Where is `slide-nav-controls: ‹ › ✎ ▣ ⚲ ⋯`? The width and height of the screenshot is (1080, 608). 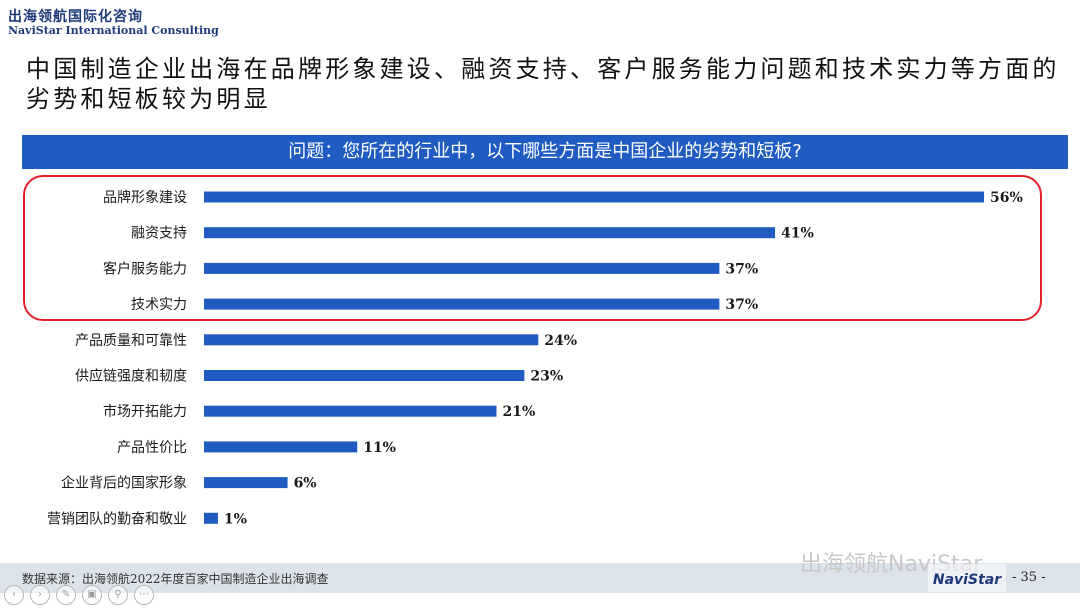 slide-nav-controls: ‹ › ✎ ▣ ⚲ ⋯ is located at coordinates (82, 593).